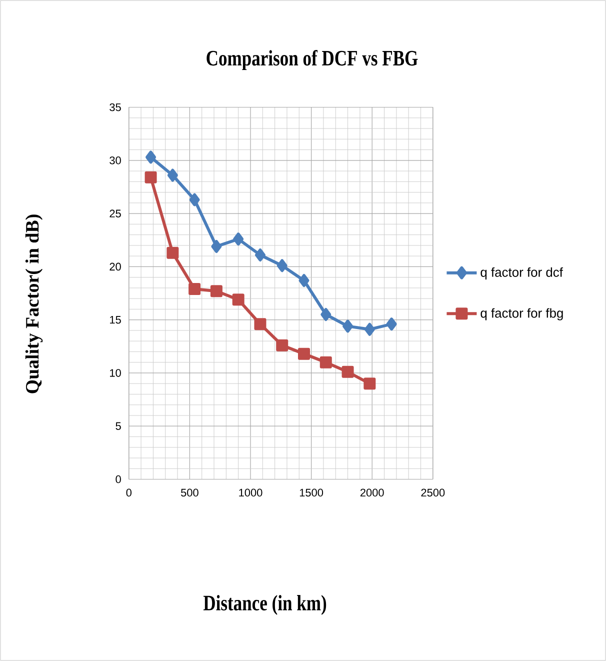 The height and width of the screenshot is (661, 606). I want to click on chart-title: Comparison of DCF vs FBG, so click(312, 60).